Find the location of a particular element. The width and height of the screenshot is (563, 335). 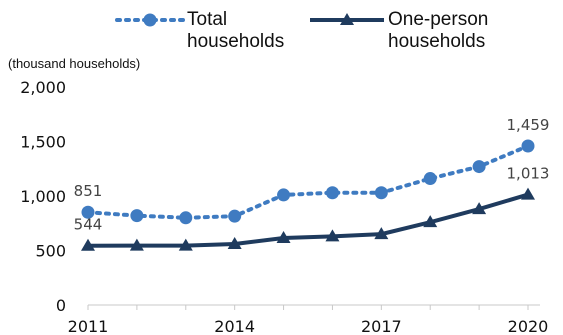

legend-total-label-line1: Total is located at coordinates (207, 19).